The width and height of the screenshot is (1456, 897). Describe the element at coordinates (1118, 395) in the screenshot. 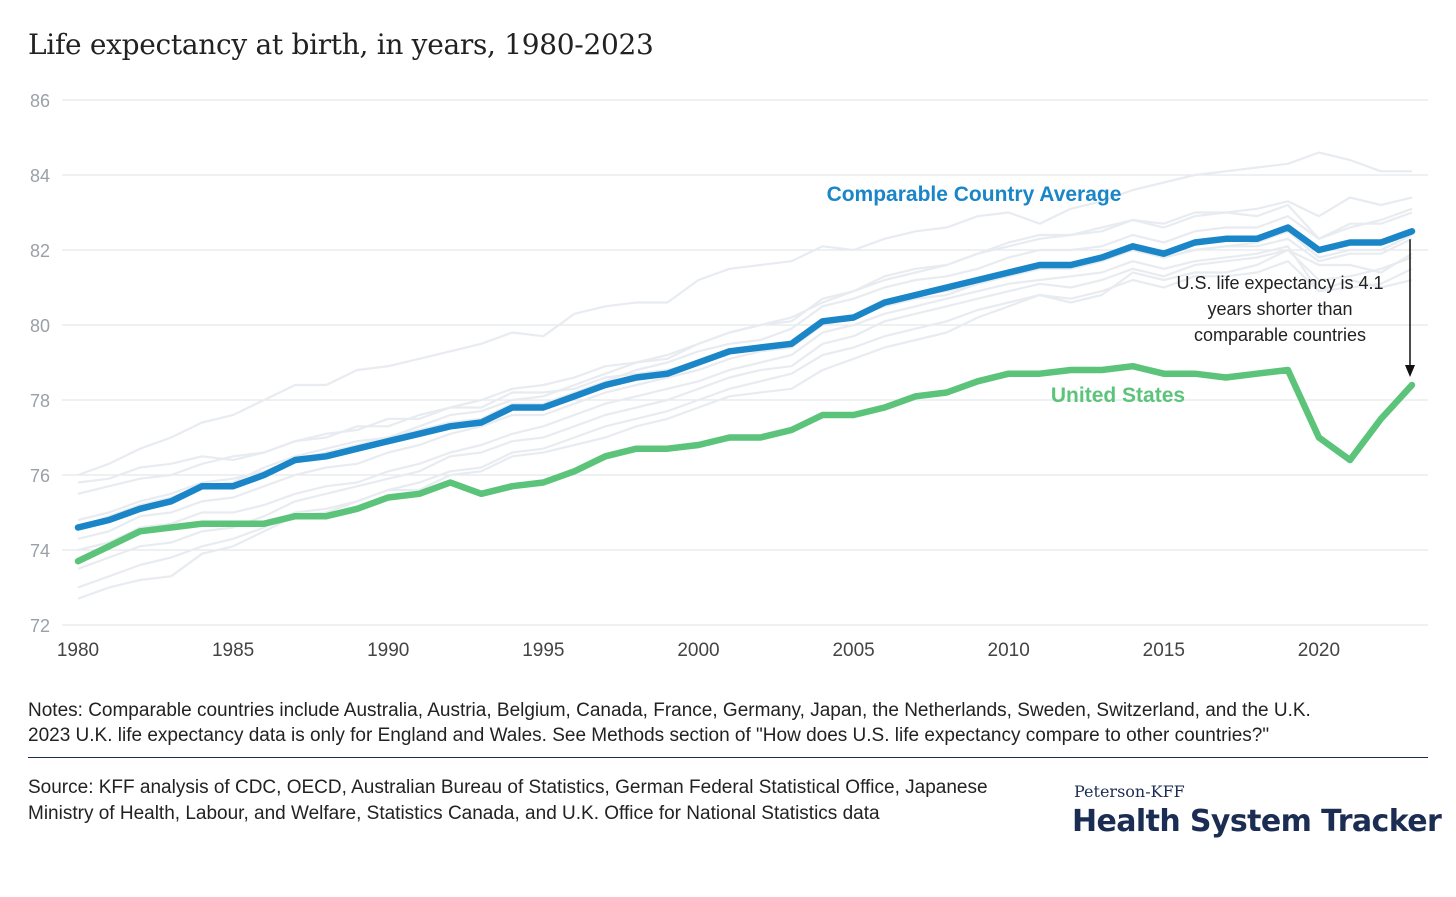

I see `label-united-states: United States` at that location.